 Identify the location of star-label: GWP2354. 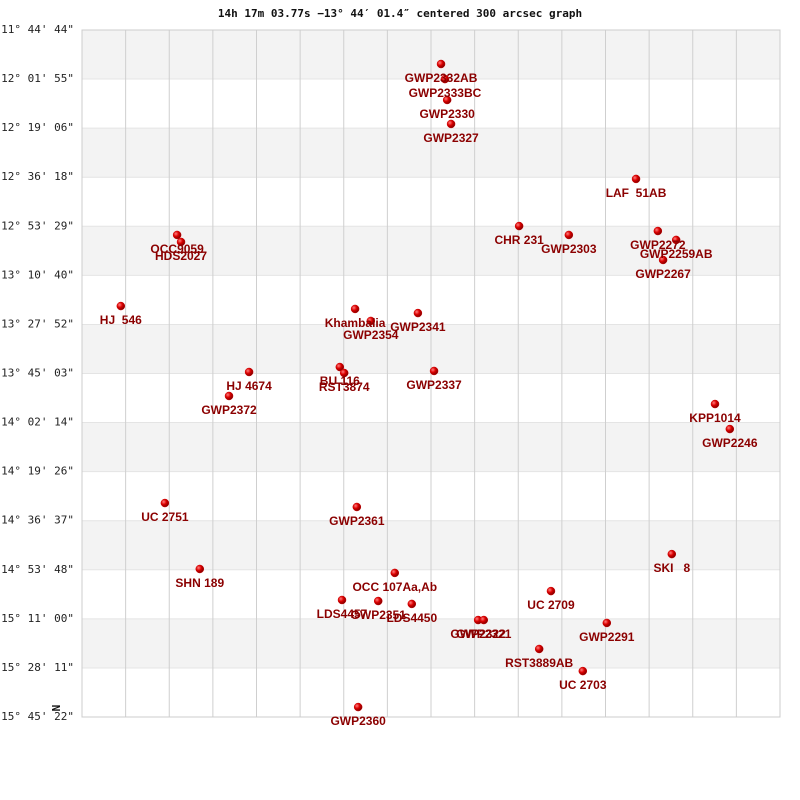
(371, 335).